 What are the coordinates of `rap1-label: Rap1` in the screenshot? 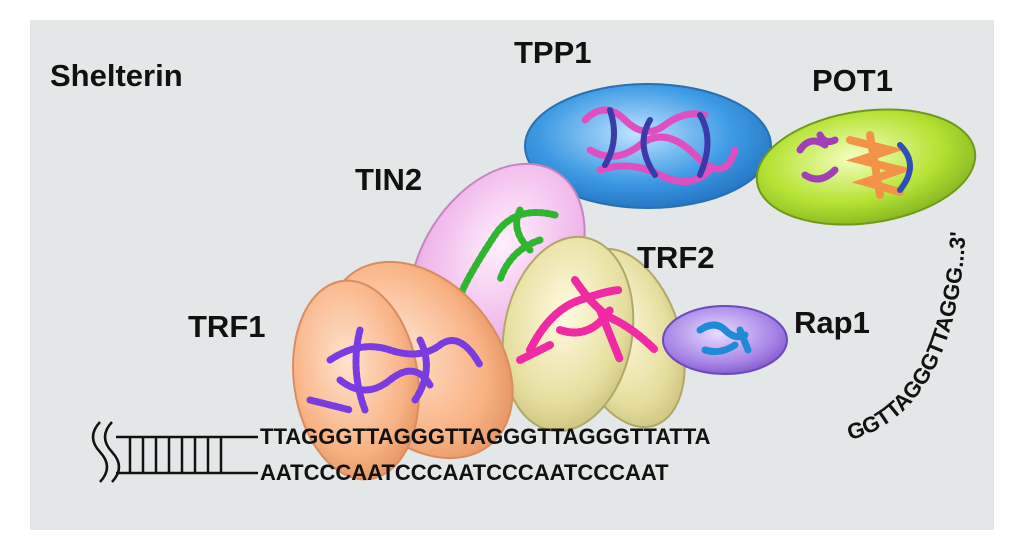 It's located at (832, 322).